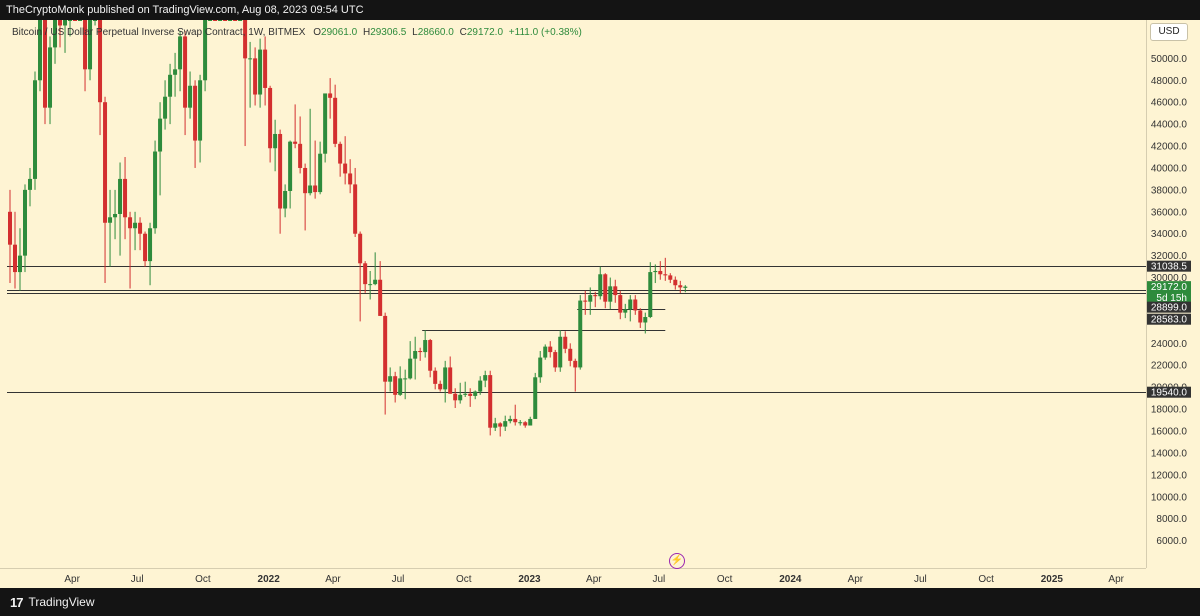 This screenshot has width=1200, height=616. Describe the element at coordinates (677, 561) in the screenshot. I see `lightning-icon: ⚡` at that location.